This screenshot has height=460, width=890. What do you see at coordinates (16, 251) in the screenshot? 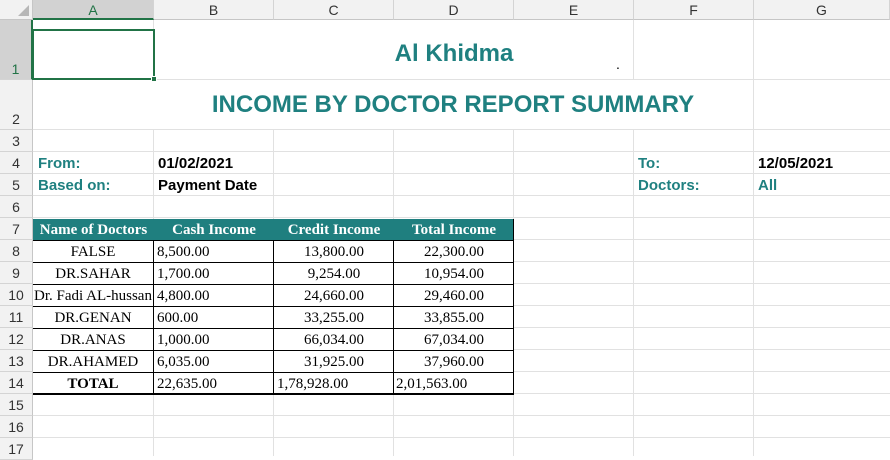
I see `row-header-8: 8` at bounding box center [16, 251].